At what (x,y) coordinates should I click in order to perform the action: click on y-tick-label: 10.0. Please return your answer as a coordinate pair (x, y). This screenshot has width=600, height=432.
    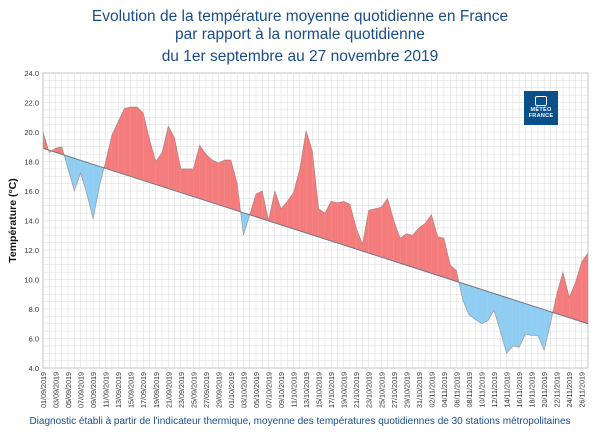
    Looking at the image, I should click on (31, 280).